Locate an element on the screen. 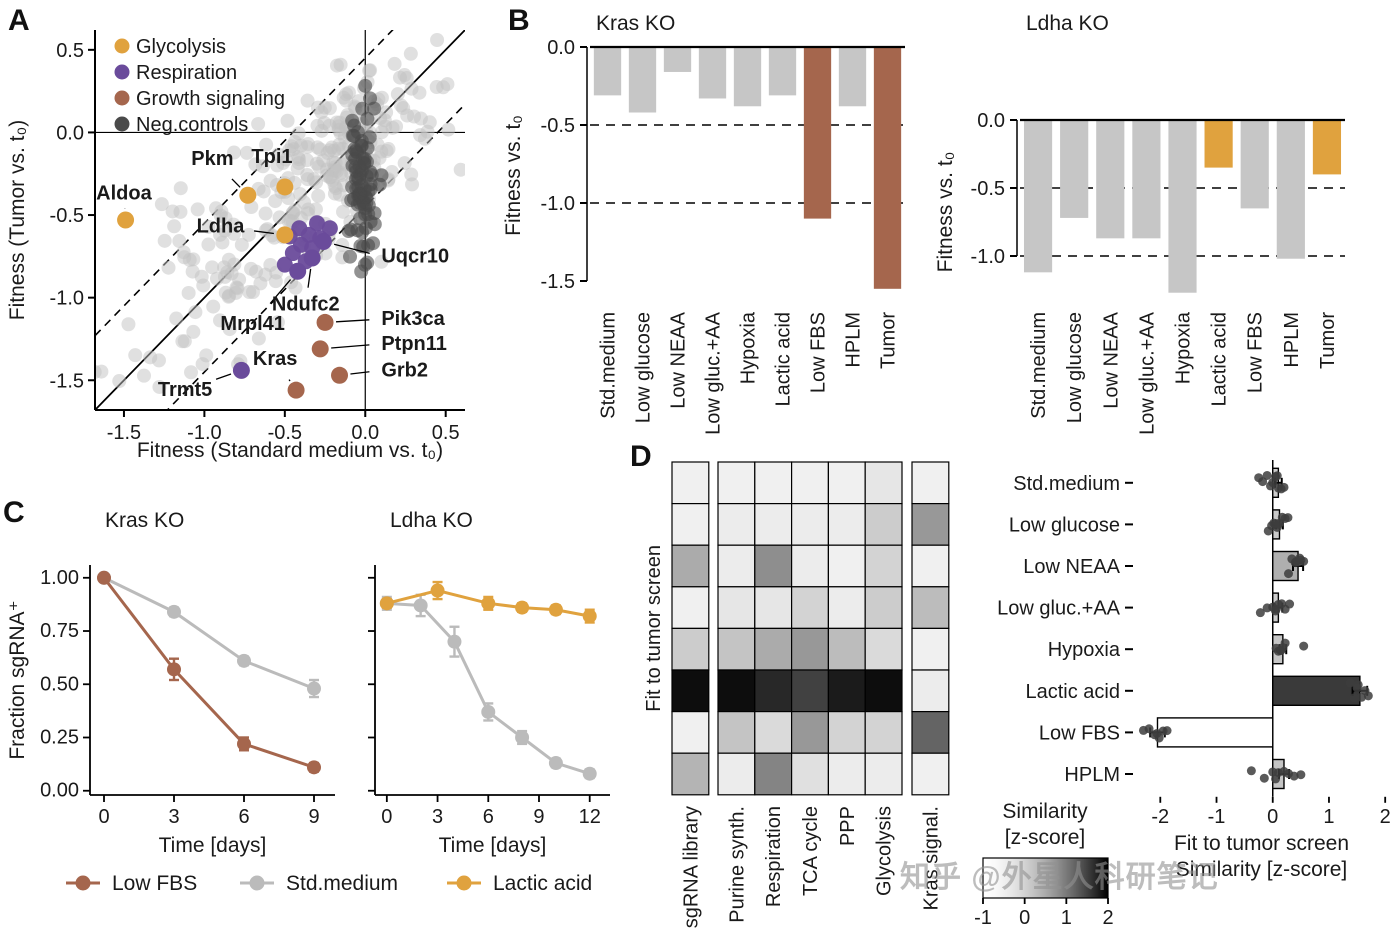 Image resolution: width=1391 pixels, height=938 pixels. hbar-x-axis-label-2: Similarity [z-score] is located at coordinates (1262, 869).